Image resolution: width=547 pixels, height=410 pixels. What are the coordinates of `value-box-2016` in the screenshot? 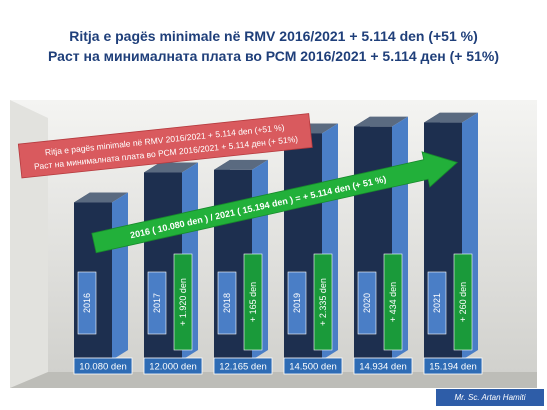 It's located at (103, 366).